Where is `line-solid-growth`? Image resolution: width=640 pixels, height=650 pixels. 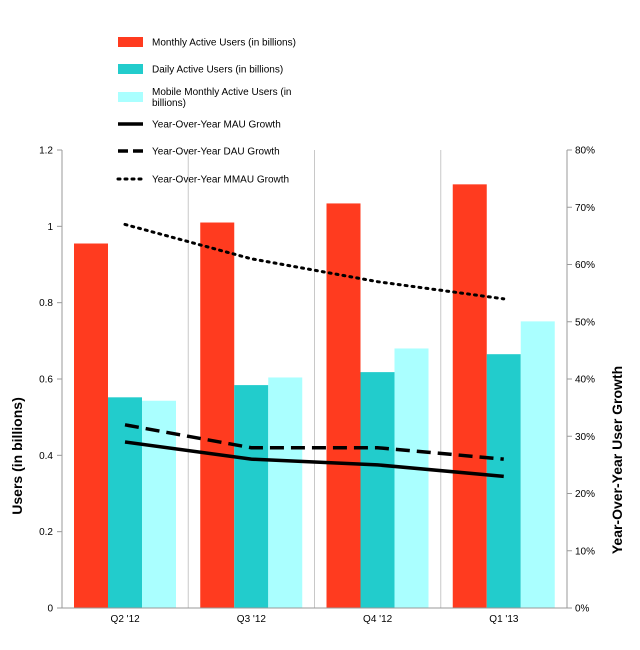
line-solid-growth is located at coordinates (314, 459).